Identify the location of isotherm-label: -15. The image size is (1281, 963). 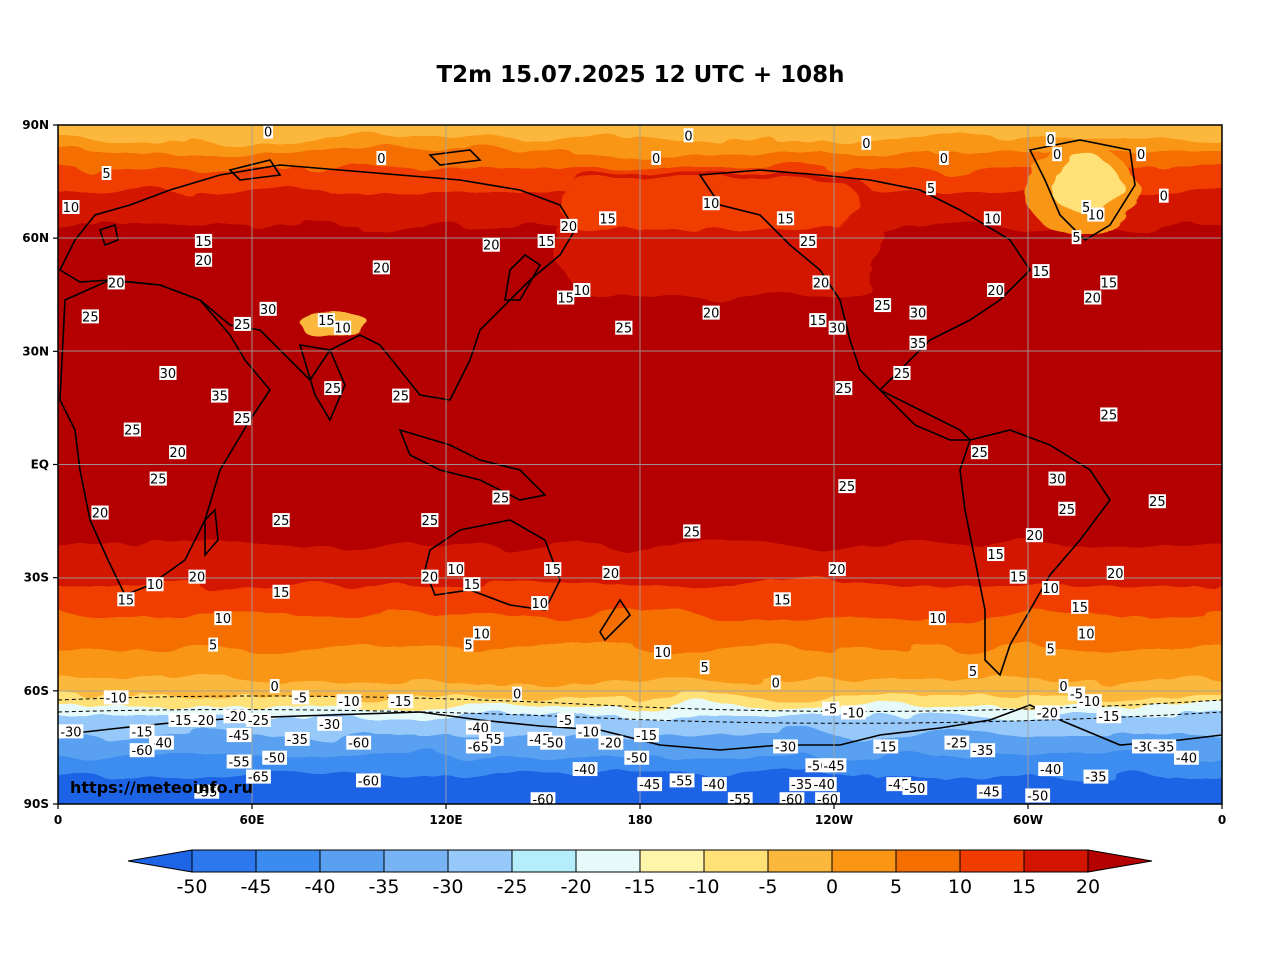
(181, 721).